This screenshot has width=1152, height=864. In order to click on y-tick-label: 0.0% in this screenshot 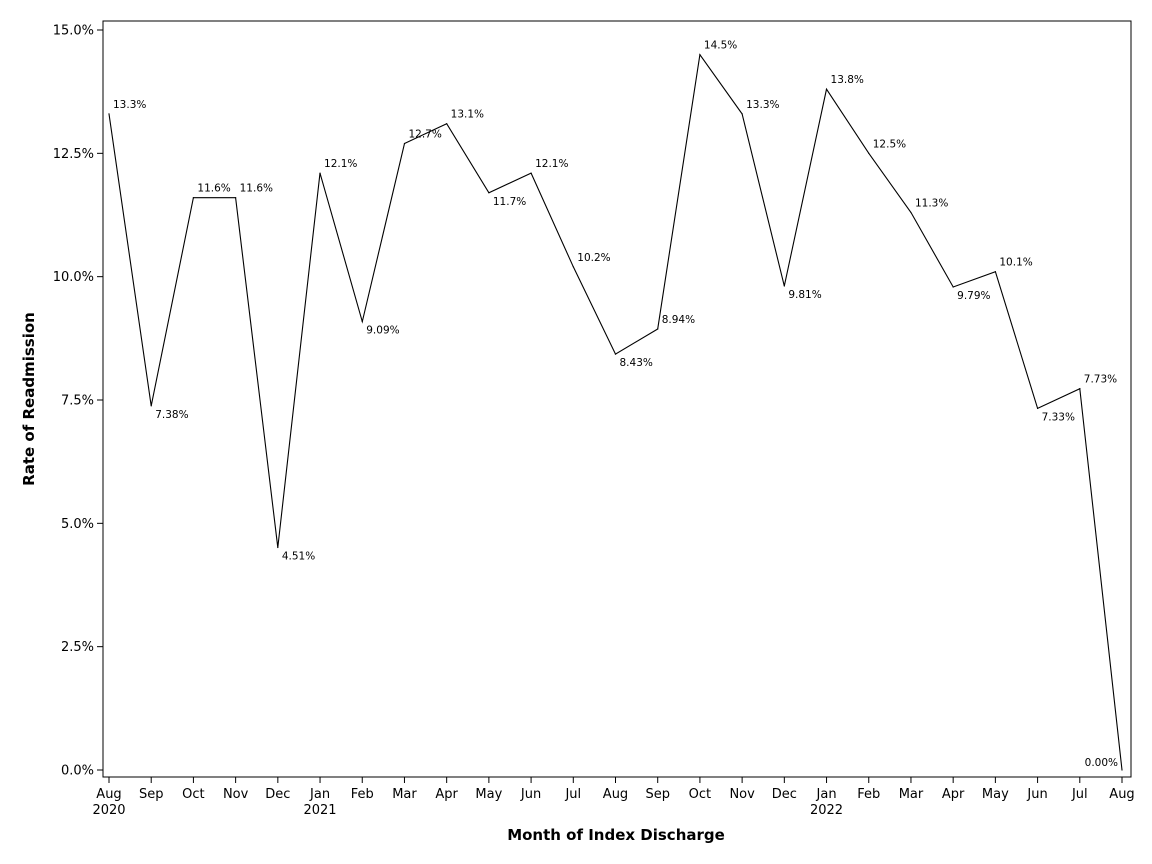, I will do `click(77, 771)`.